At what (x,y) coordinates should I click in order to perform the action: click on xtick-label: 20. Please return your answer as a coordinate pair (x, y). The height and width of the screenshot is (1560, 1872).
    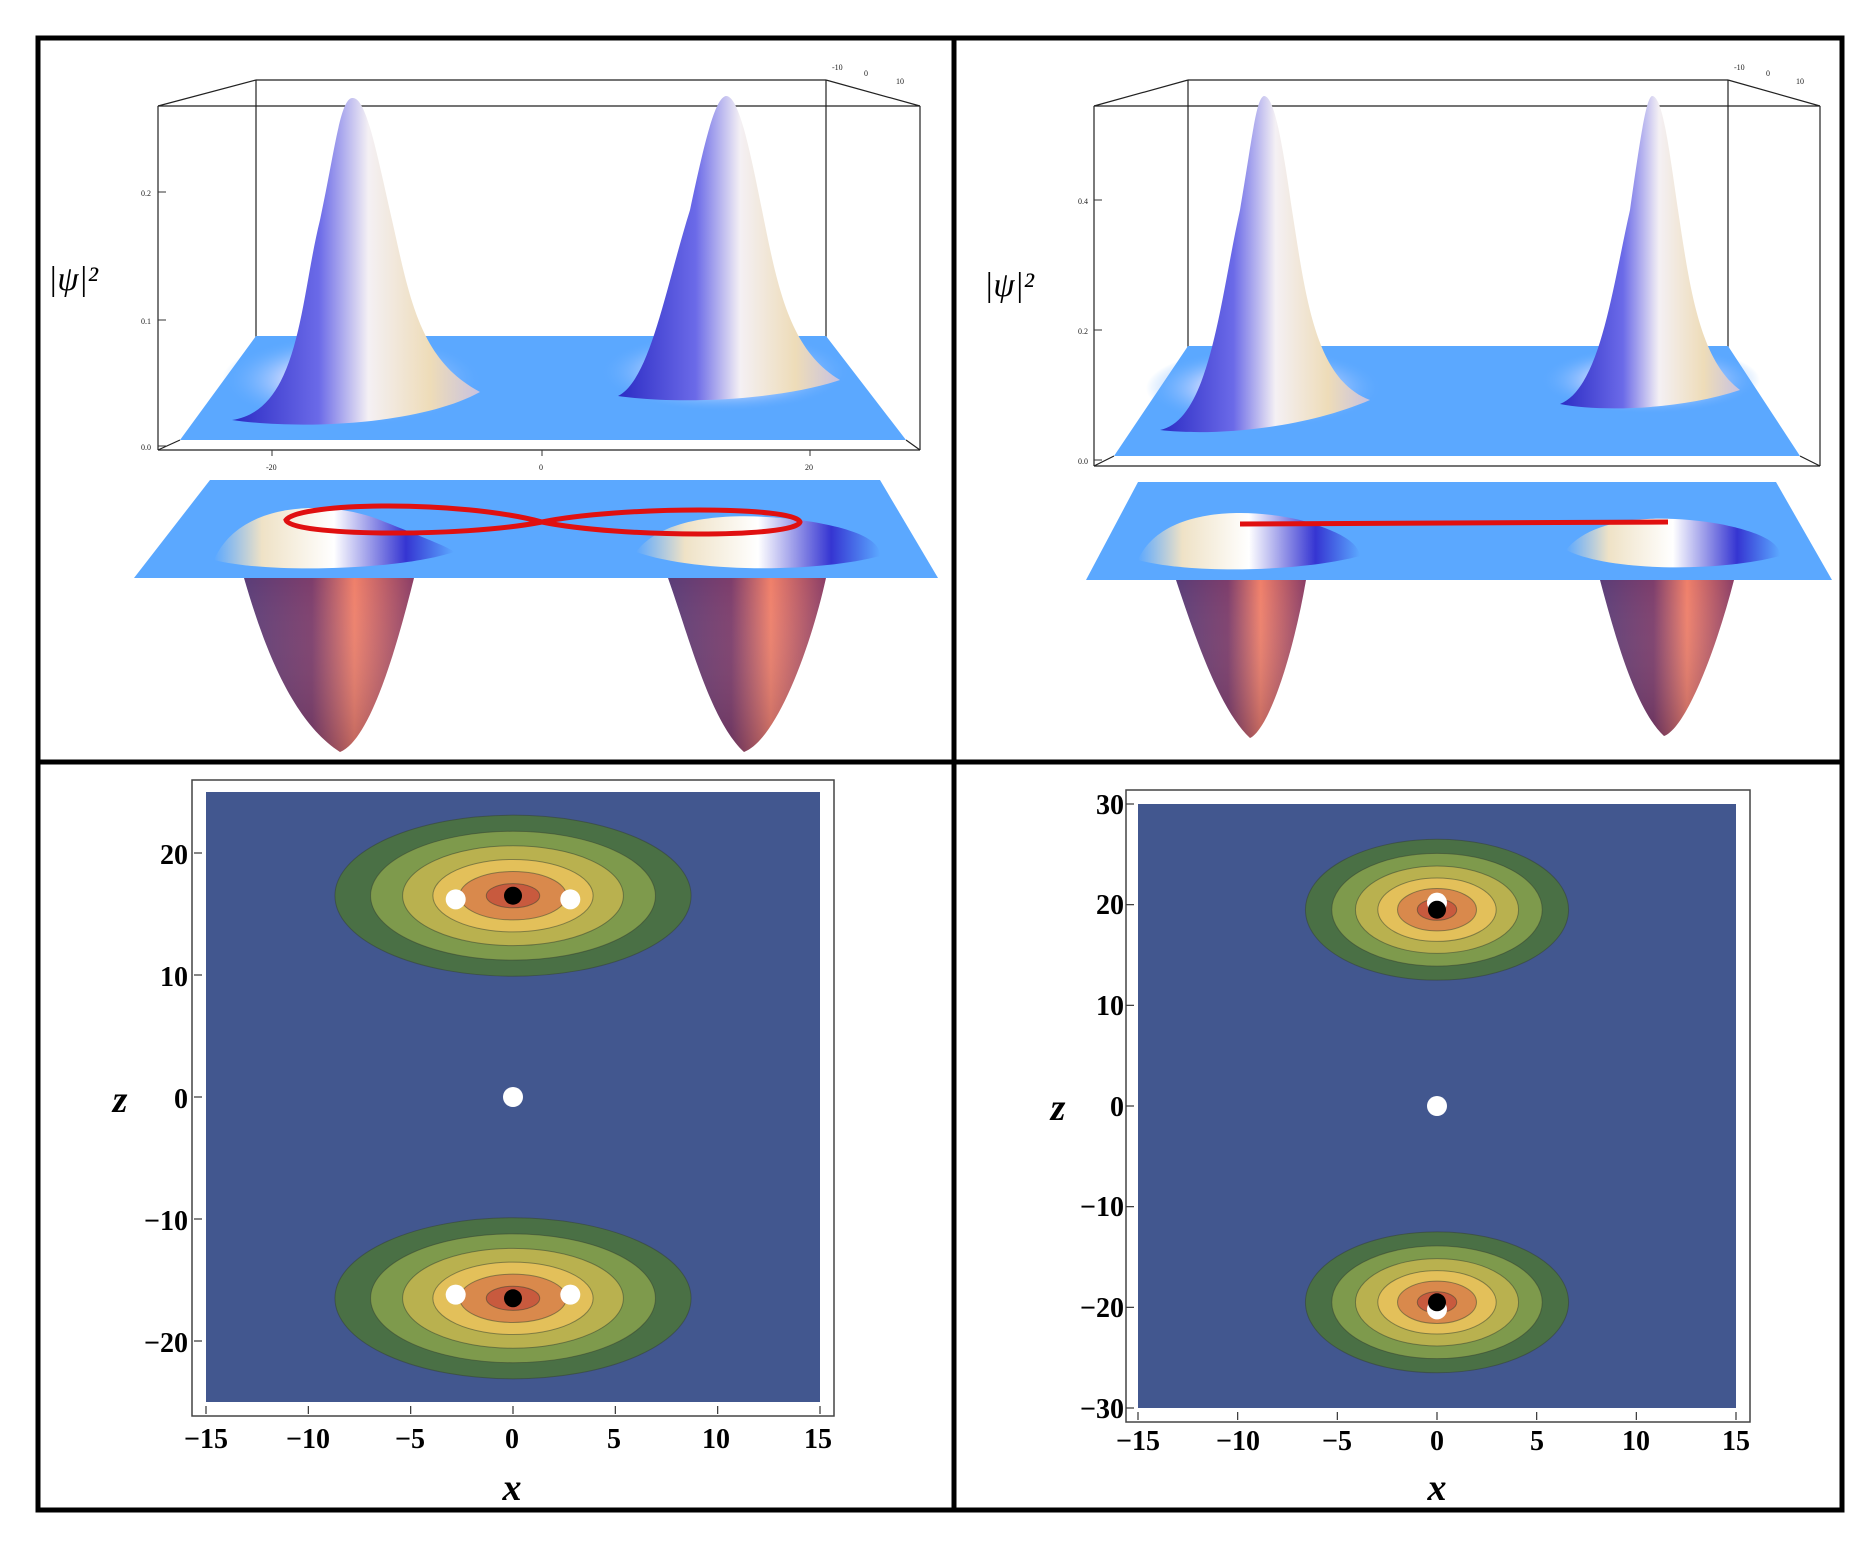
    Looking at the image, I should click on (809, 467).